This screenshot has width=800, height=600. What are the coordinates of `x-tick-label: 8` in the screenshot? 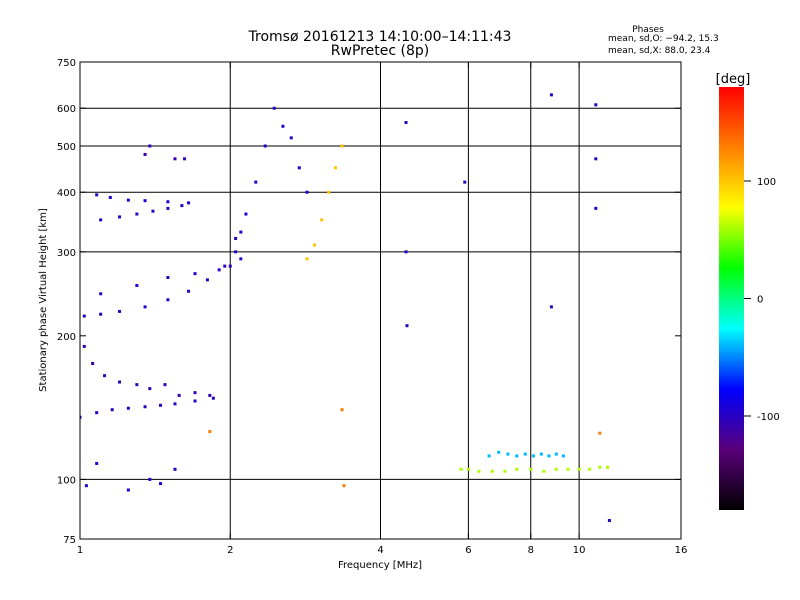 It's located at (531, 550).